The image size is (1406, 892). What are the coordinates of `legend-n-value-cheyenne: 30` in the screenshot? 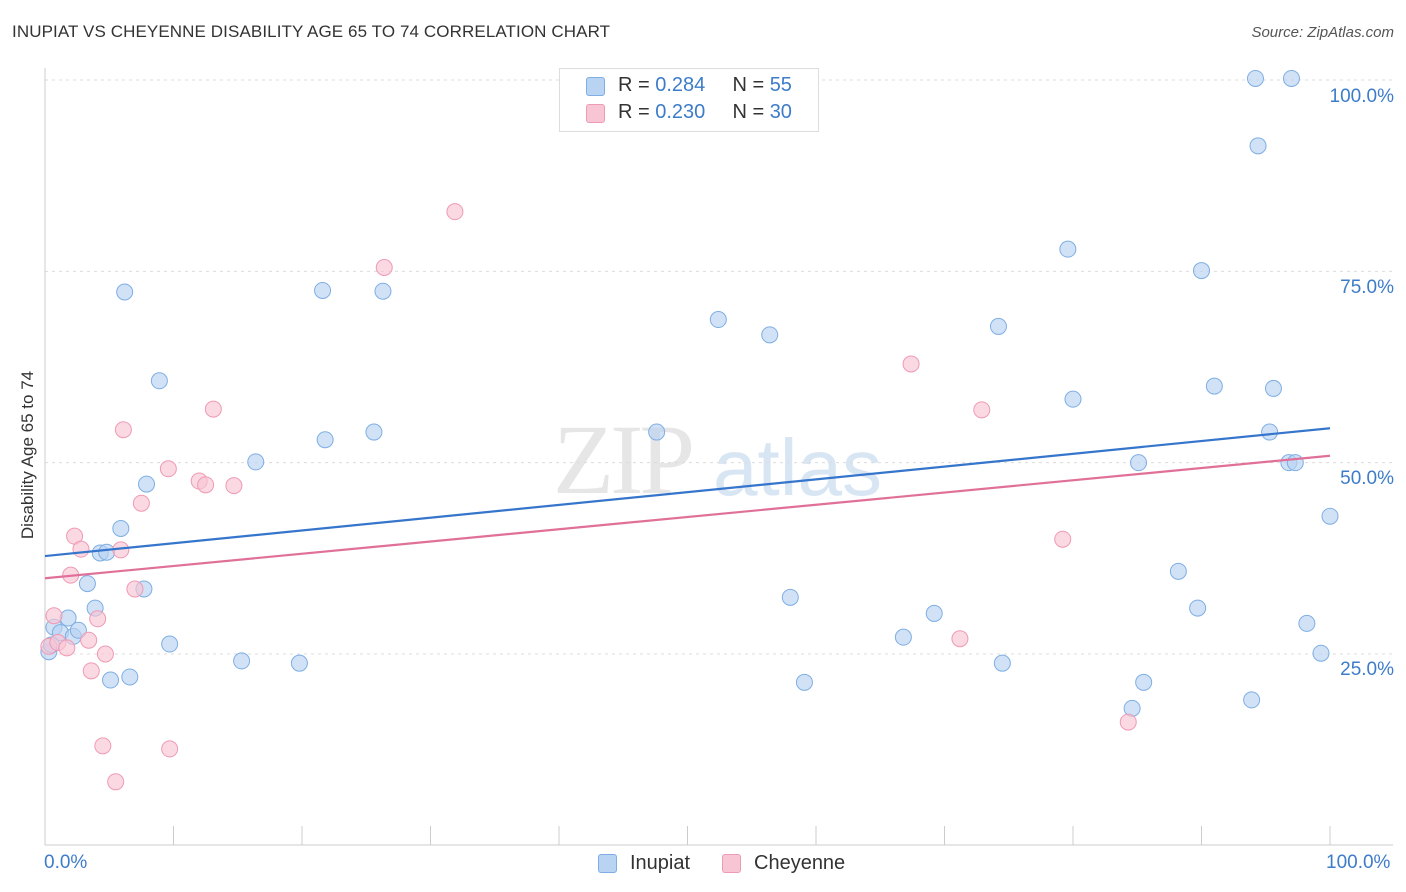 It's located at (780, 112).